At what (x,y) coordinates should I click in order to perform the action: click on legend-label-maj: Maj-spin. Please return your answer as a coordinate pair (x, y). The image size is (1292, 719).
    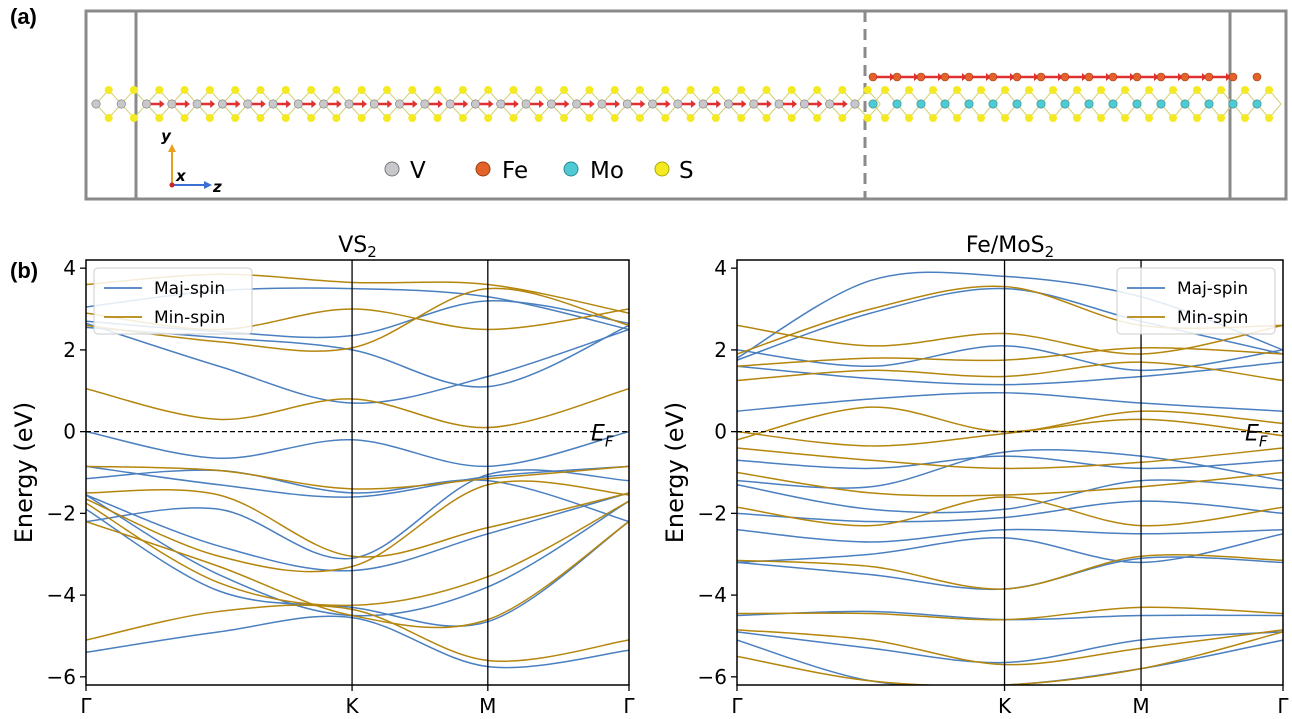
    Looking at the image, I should click on (189, 289).